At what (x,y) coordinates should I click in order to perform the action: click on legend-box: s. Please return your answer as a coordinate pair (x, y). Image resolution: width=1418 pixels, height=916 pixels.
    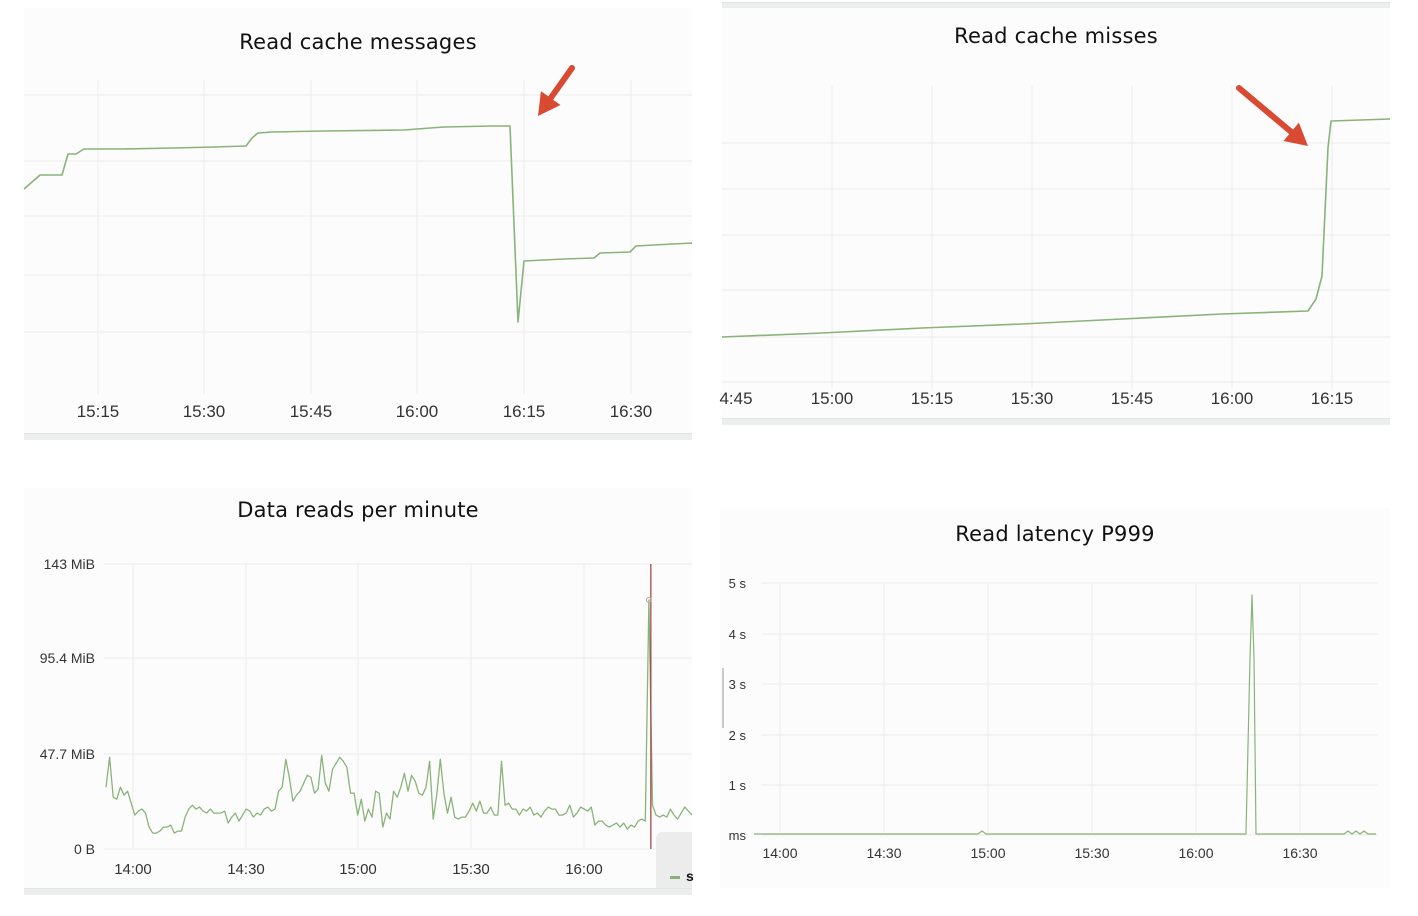
    Looking at the image, I should click on (675, 860).